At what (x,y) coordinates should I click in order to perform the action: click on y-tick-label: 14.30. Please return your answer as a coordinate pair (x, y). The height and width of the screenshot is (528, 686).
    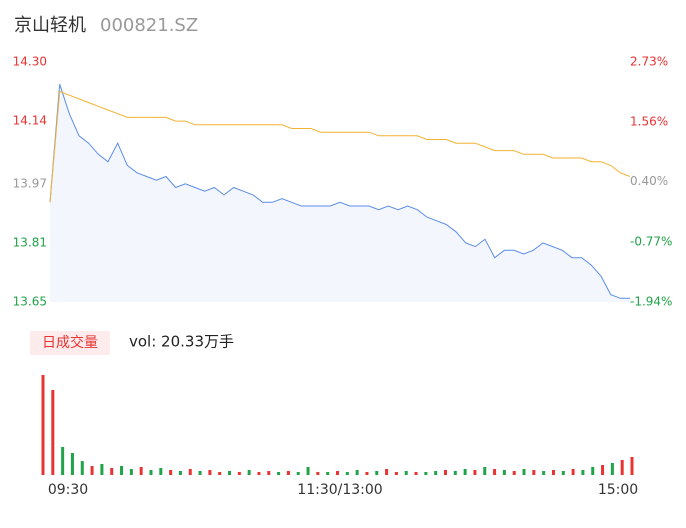
    Looking at the image, I should click on (30, 62).